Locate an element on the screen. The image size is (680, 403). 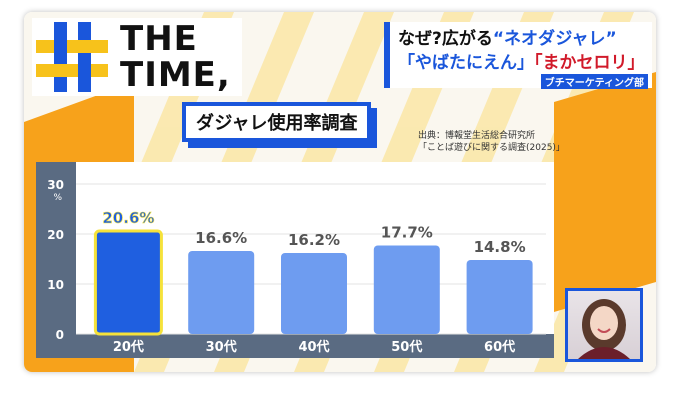
logo-text-line2: TIME, is located at coordinates (175, 75).